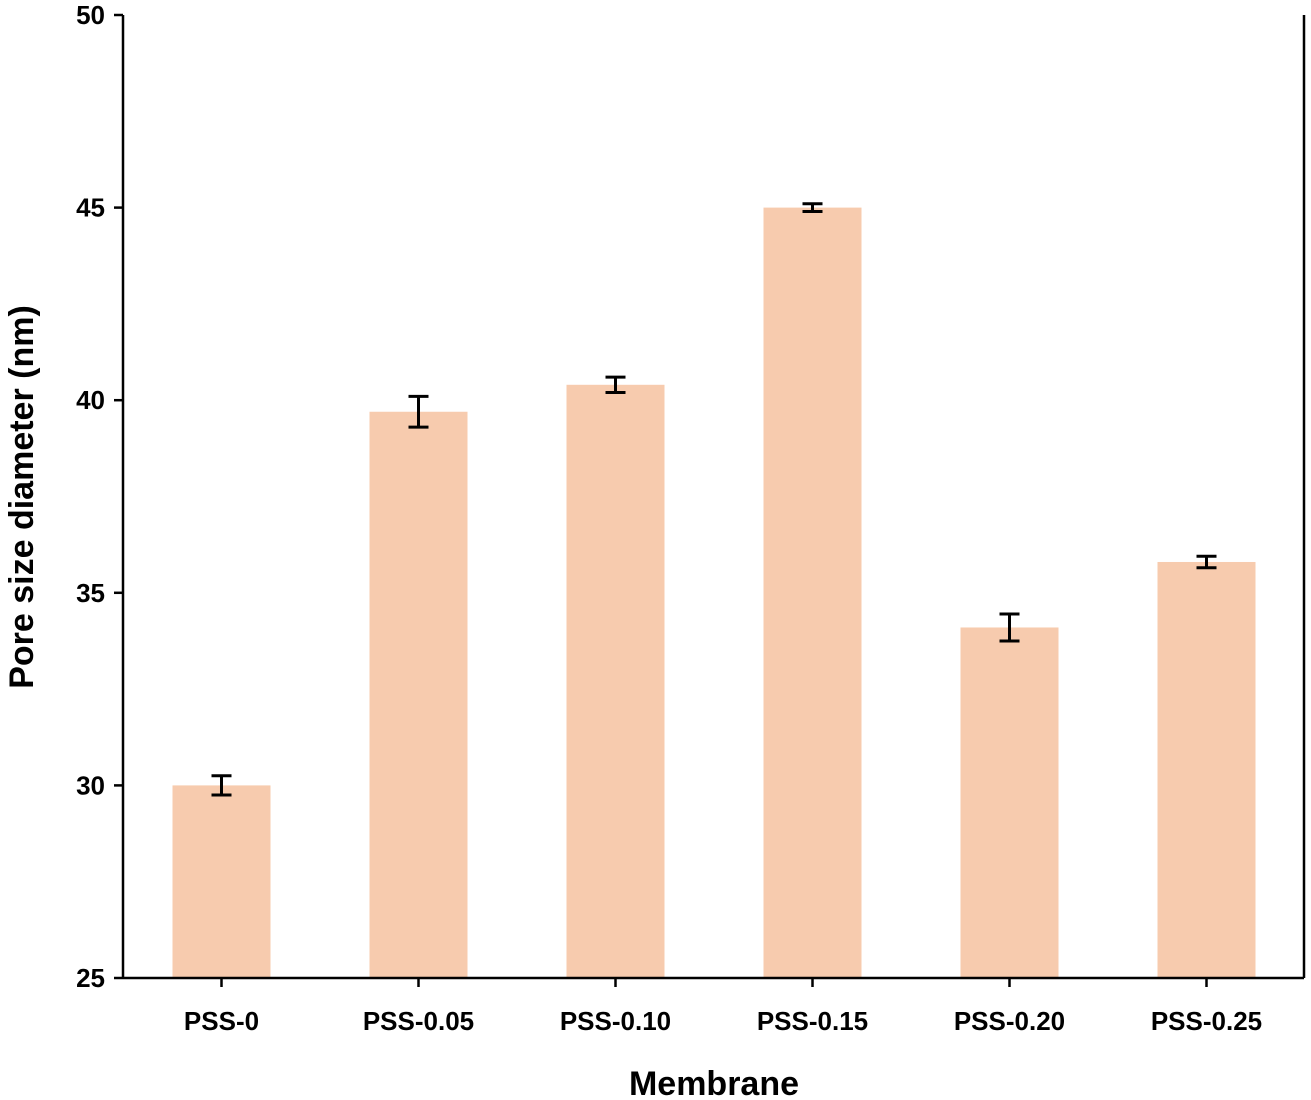 Image resolution: width=1311 pixels, height=1100 pixels. What do you see at coordinates (99, 496) in the screenshot?
I see `y-ticks-group: 25 30 35 40 45 50` at bounding box center [99, 496].